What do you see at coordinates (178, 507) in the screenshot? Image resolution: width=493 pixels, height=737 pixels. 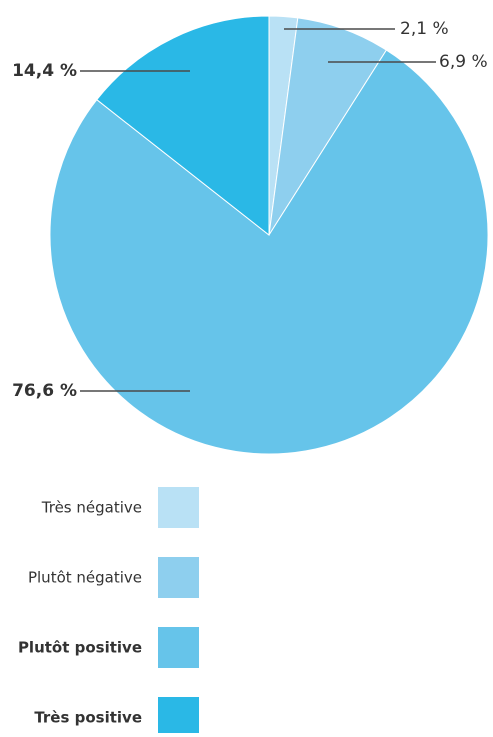 I see `legend-swatch-tres-negative` at bounding box center [178, 507].